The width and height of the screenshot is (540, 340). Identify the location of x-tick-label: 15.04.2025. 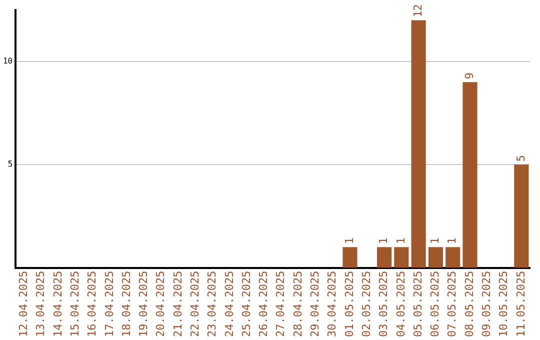
(75, 304).